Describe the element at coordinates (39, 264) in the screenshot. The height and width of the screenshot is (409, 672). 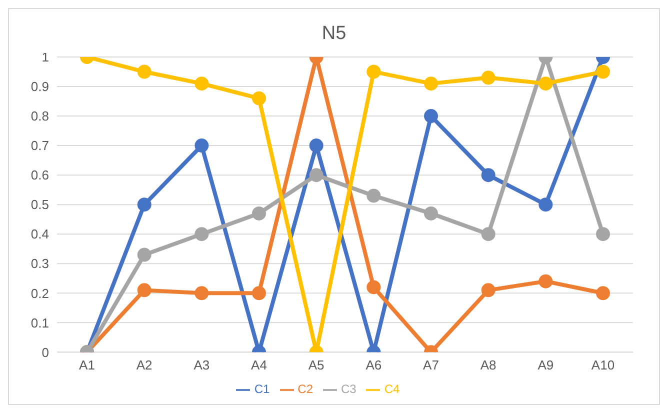
I see `y-tick-label: 0.3` at that location.